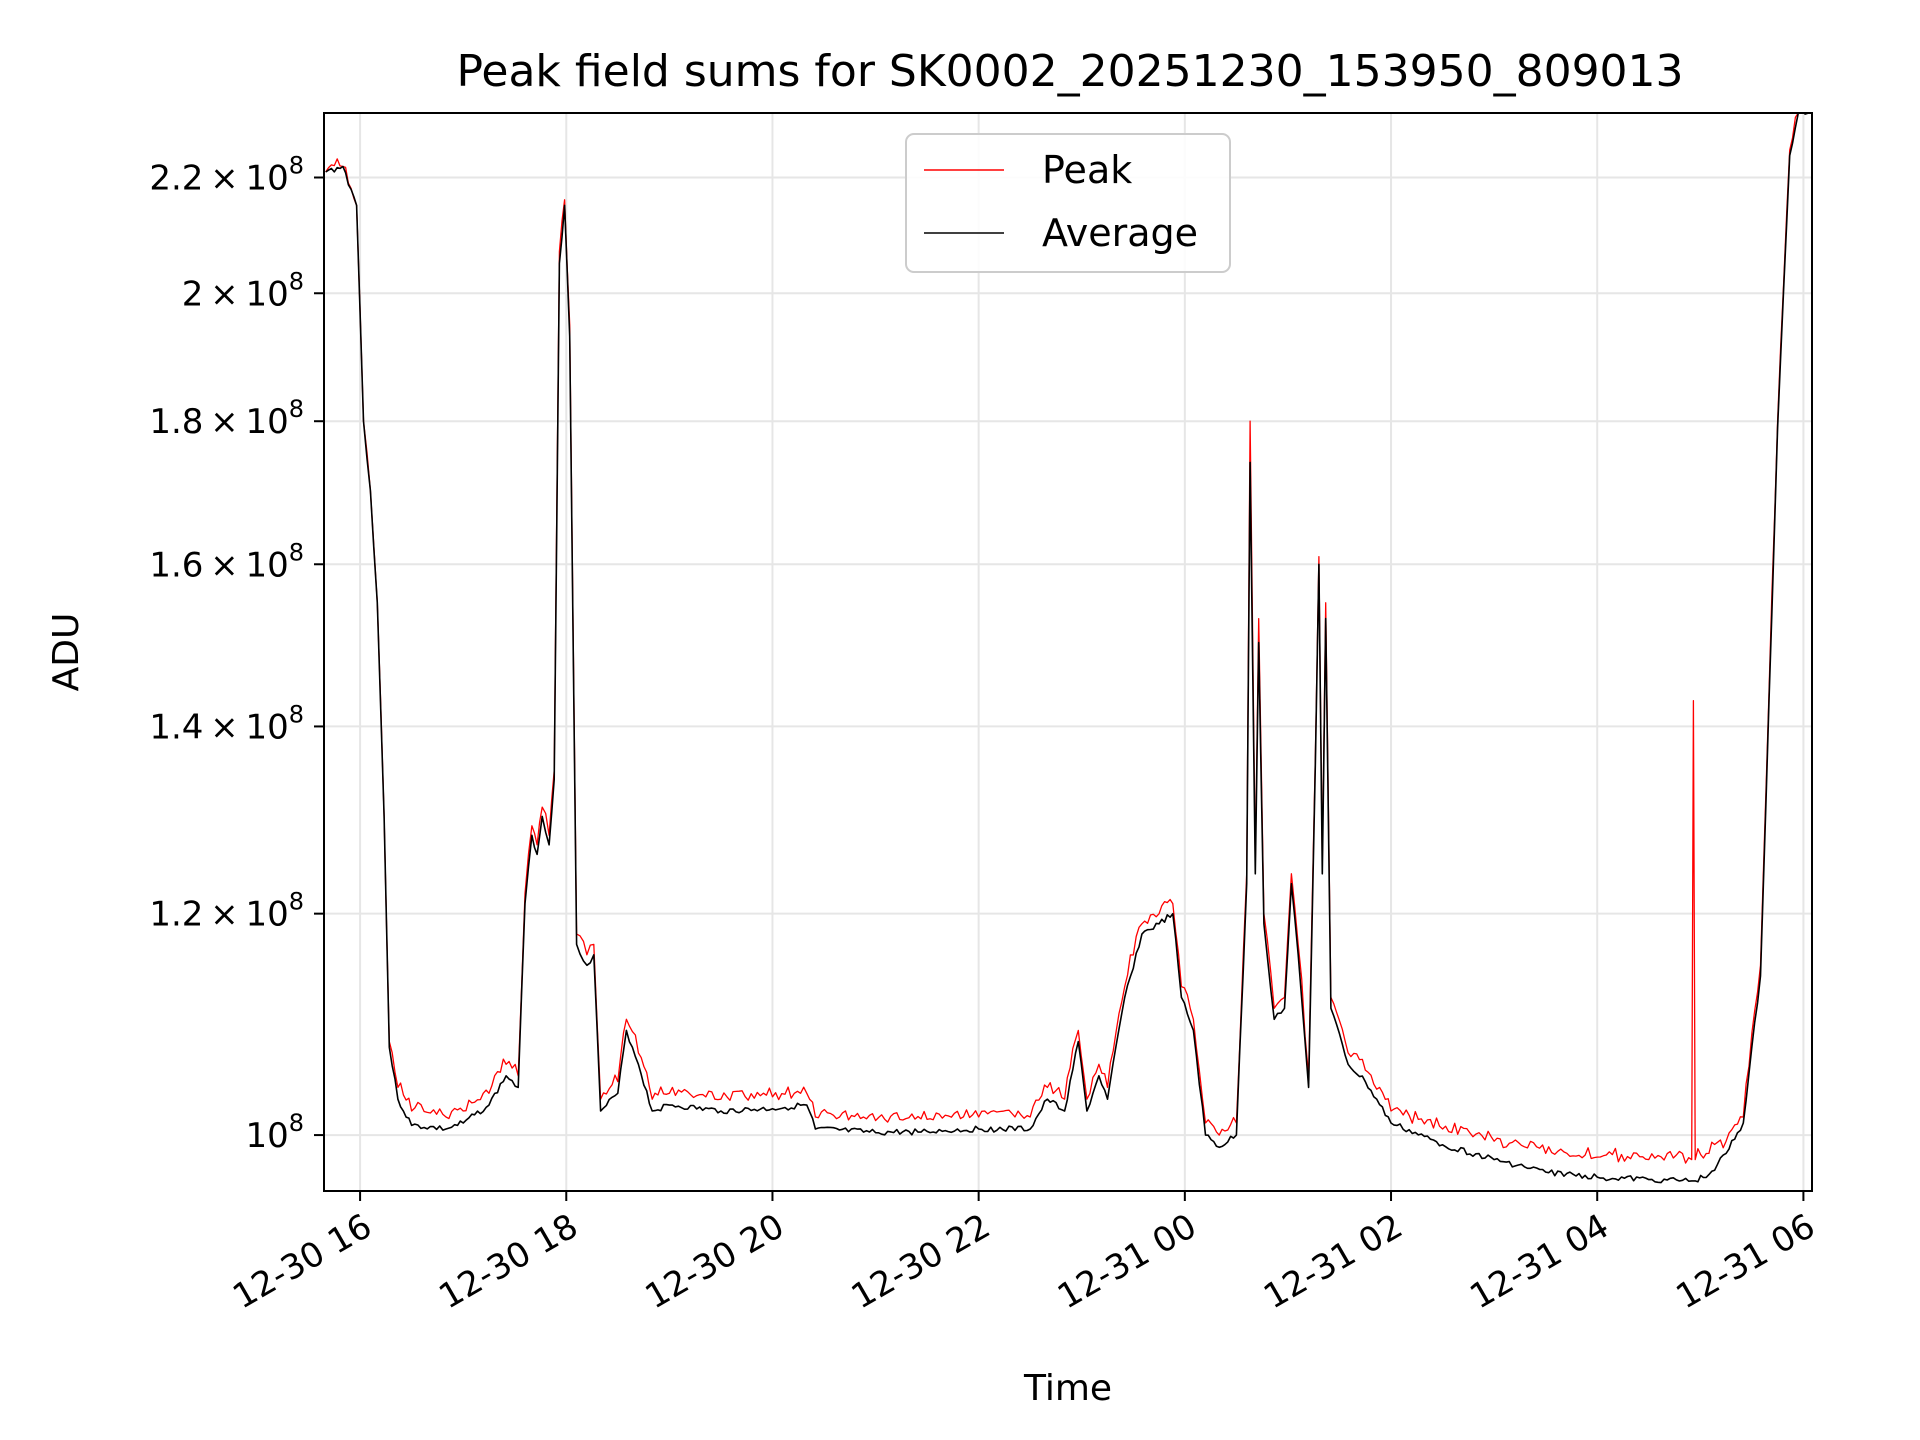 This screenshot has width=1920, height=1440. What do you see at coordinates (226, 418) in the screenshot?
I see `y-tick-label: 1.8 × 10⁸` at bounding box center [226, 418].